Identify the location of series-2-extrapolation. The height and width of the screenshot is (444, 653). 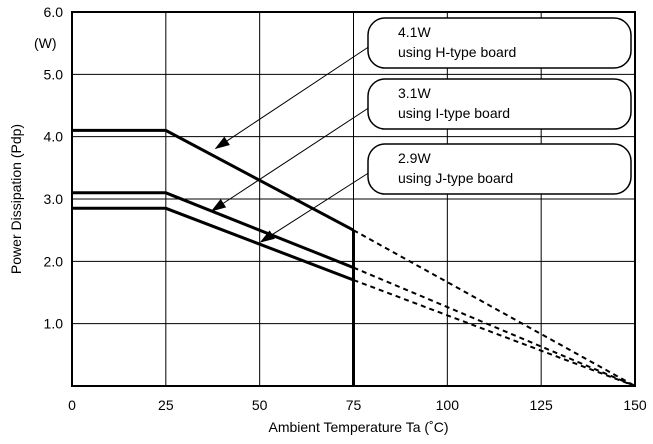
(494, 326).